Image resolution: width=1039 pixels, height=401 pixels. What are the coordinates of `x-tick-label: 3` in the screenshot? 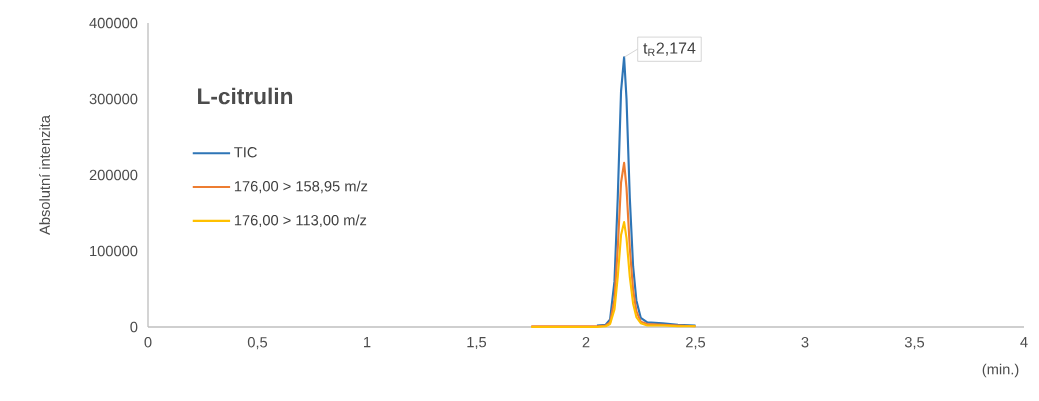 It's located at (805, 342).